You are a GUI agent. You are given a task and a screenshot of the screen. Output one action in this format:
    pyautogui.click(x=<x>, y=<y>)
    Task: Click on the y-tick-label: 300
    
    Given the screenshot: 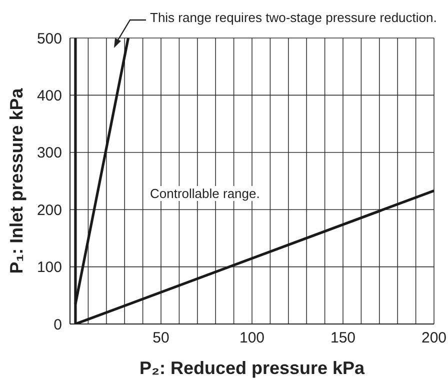 What is the action you would take?
    pyautogui.click(x=49, y=153)
    